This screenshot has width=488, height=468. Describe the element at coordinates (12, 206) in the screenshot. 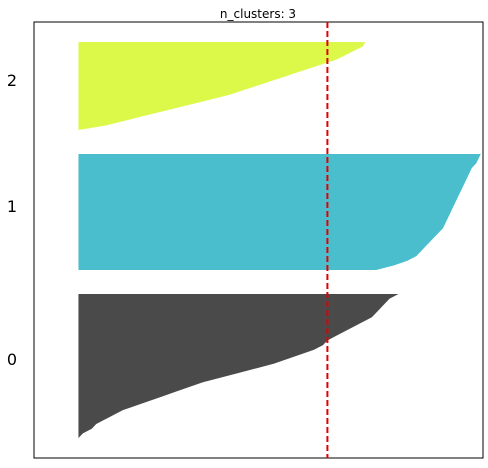

I see `y-tick-label-1: 1` at that location.